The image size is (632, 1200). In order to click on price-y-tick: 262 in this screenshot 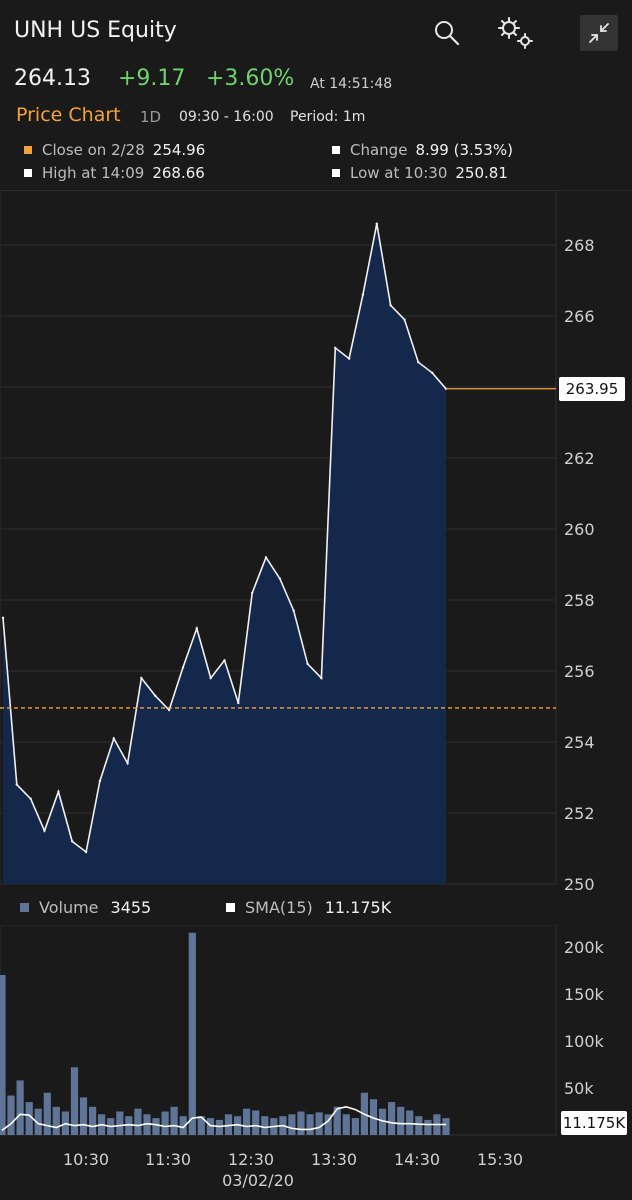, I will do `click(579, 458)`.